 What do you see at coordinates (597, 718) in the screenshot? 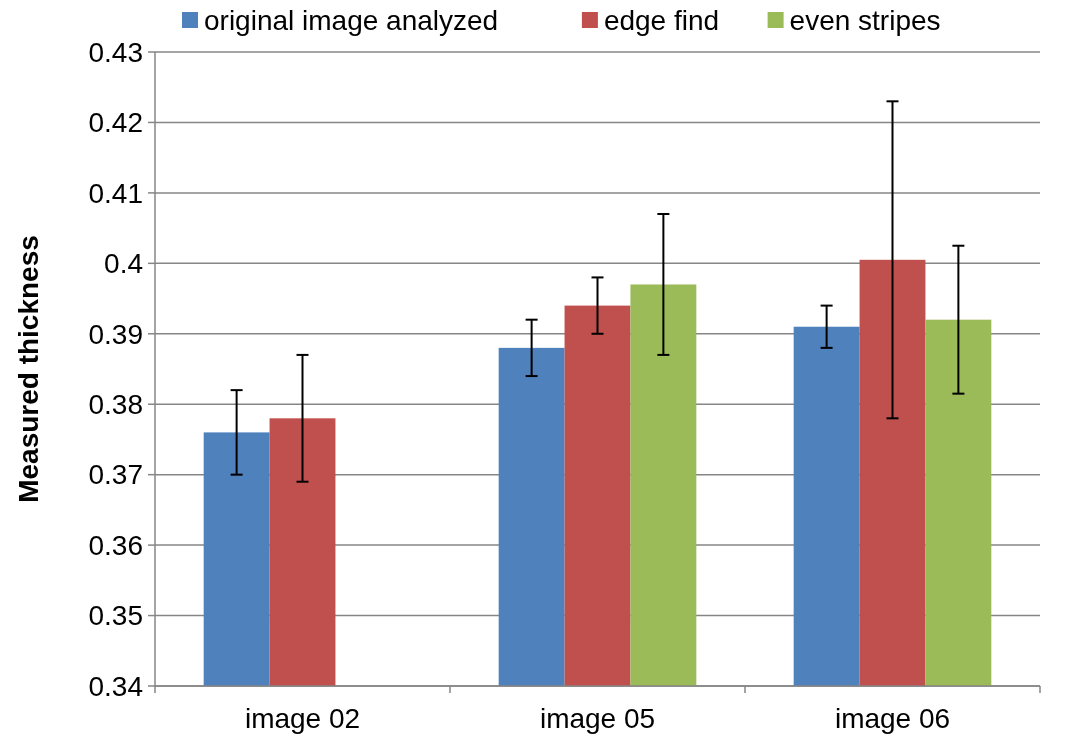
I see `x-tick-label: image 05` at bounding box center [597, 718].